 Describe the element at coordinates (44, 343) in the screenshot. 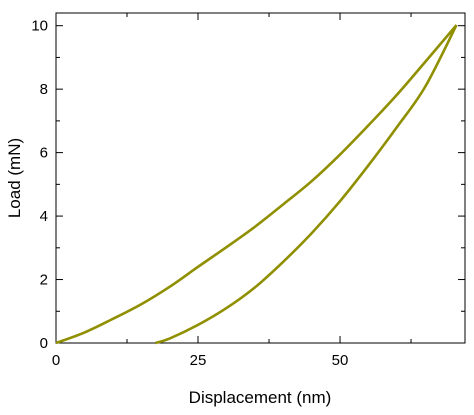

I see `y-tick-label: 0` at that location.